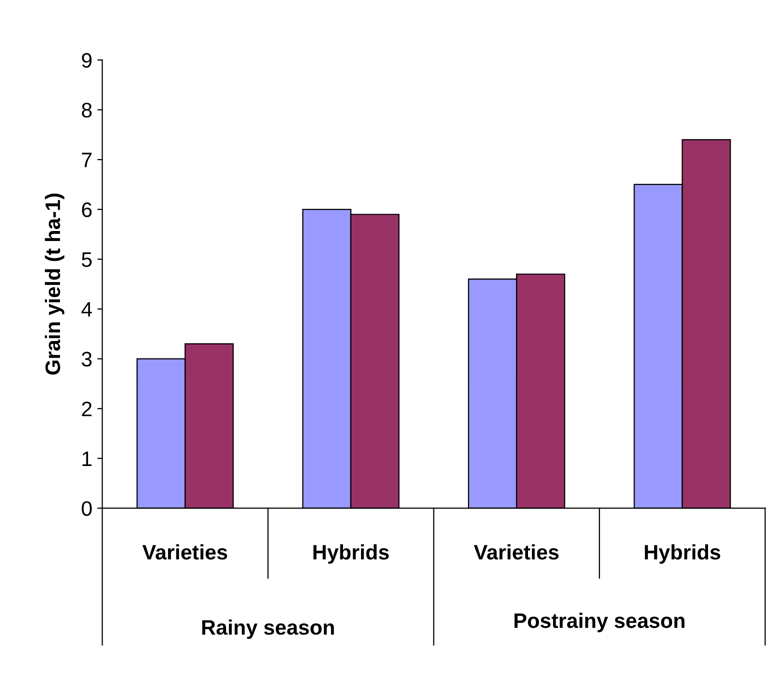 The width and height of the screenshot is (769, 674). What do you see at coordinates (87, 210) in the screenshot?
I see `y-tick-label: 6` at bounding box center [87, 210].